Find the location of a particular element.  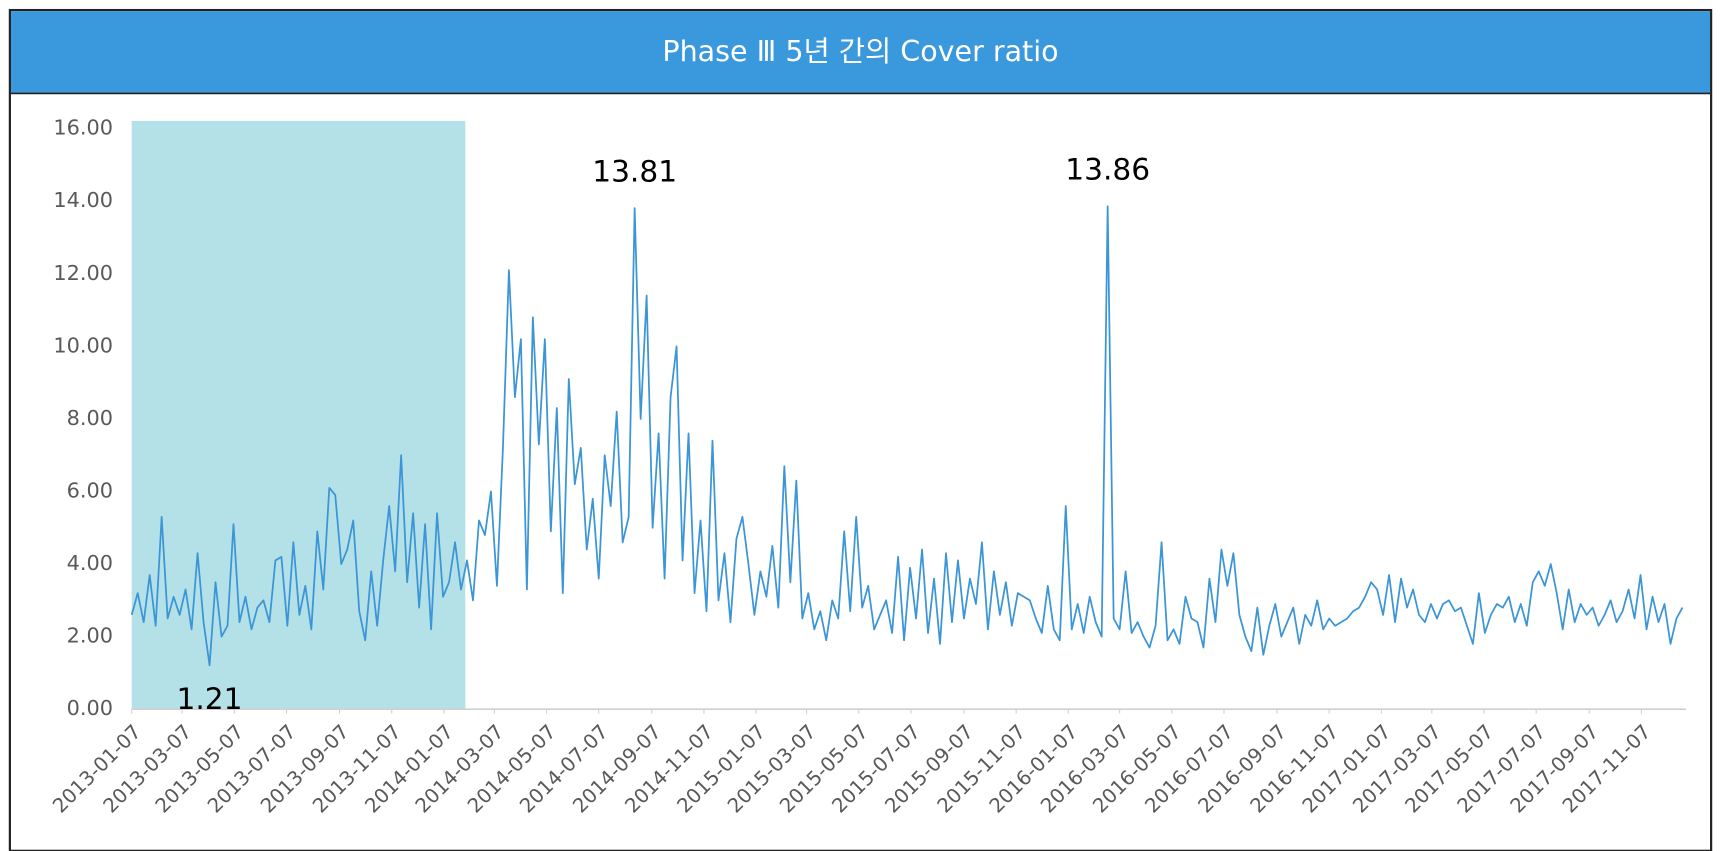

annotation: 1.21 is located at coordinates (210, 698).